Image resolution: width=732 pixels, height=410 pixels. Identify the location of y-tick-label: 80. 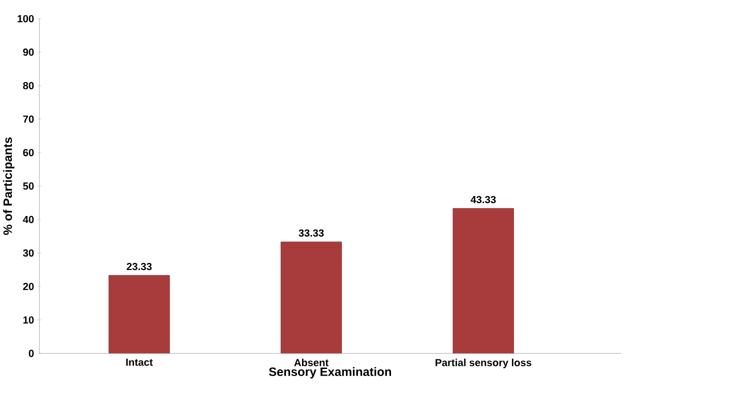
(28, 86).